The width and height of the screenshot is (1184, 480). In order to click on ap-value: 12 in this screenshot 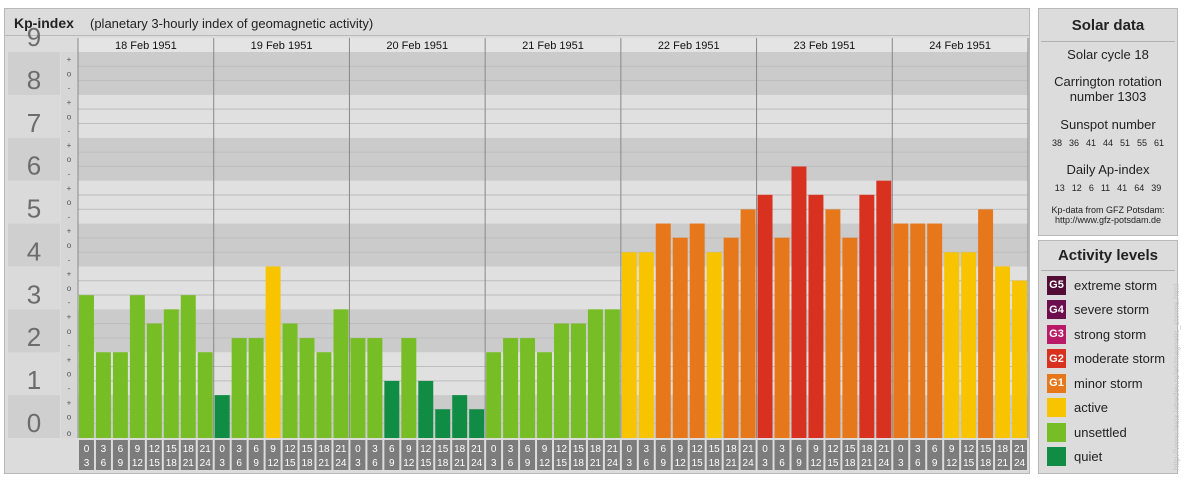, I will do `click(1076, 188)`.